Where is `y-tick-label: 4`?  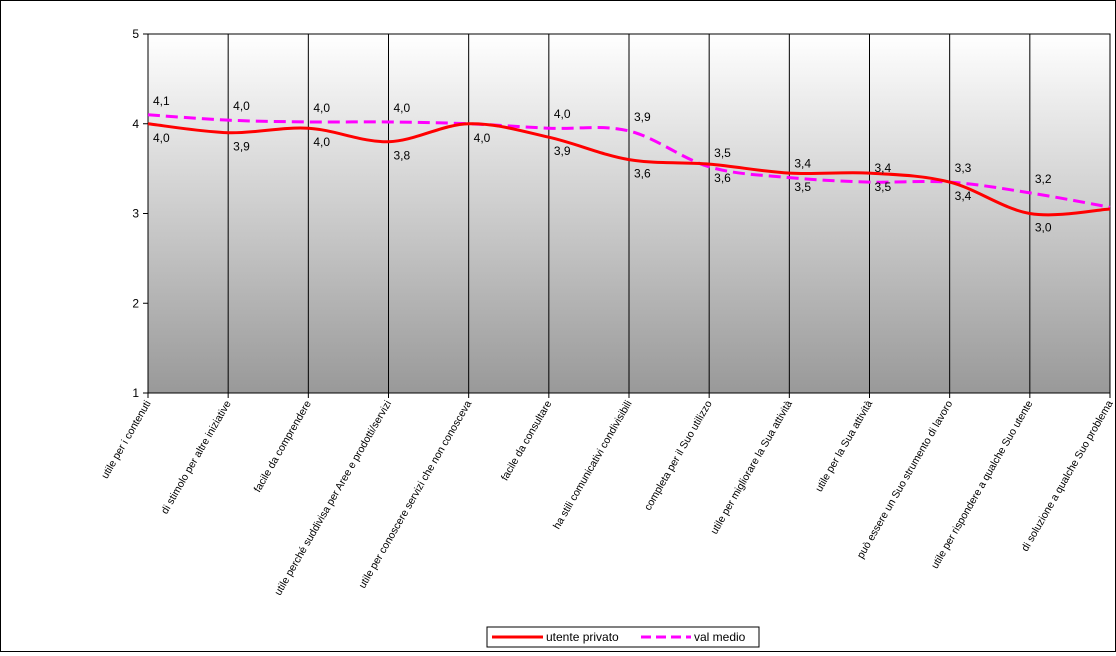 y-tick-label: 4 is located at coordinates (135, 124).